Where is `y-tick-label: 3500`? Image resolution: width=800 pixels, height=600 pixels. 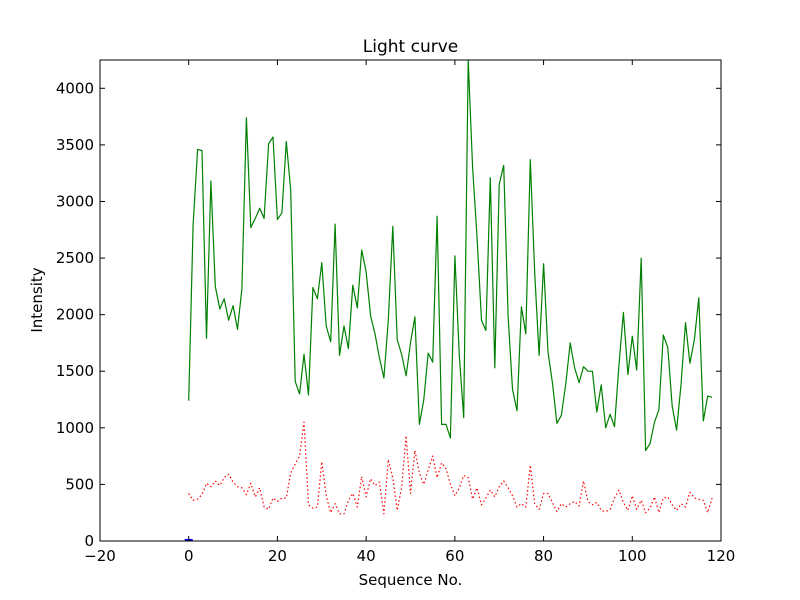 y-tick-label: 3500 is located at coordinates (75, 145).